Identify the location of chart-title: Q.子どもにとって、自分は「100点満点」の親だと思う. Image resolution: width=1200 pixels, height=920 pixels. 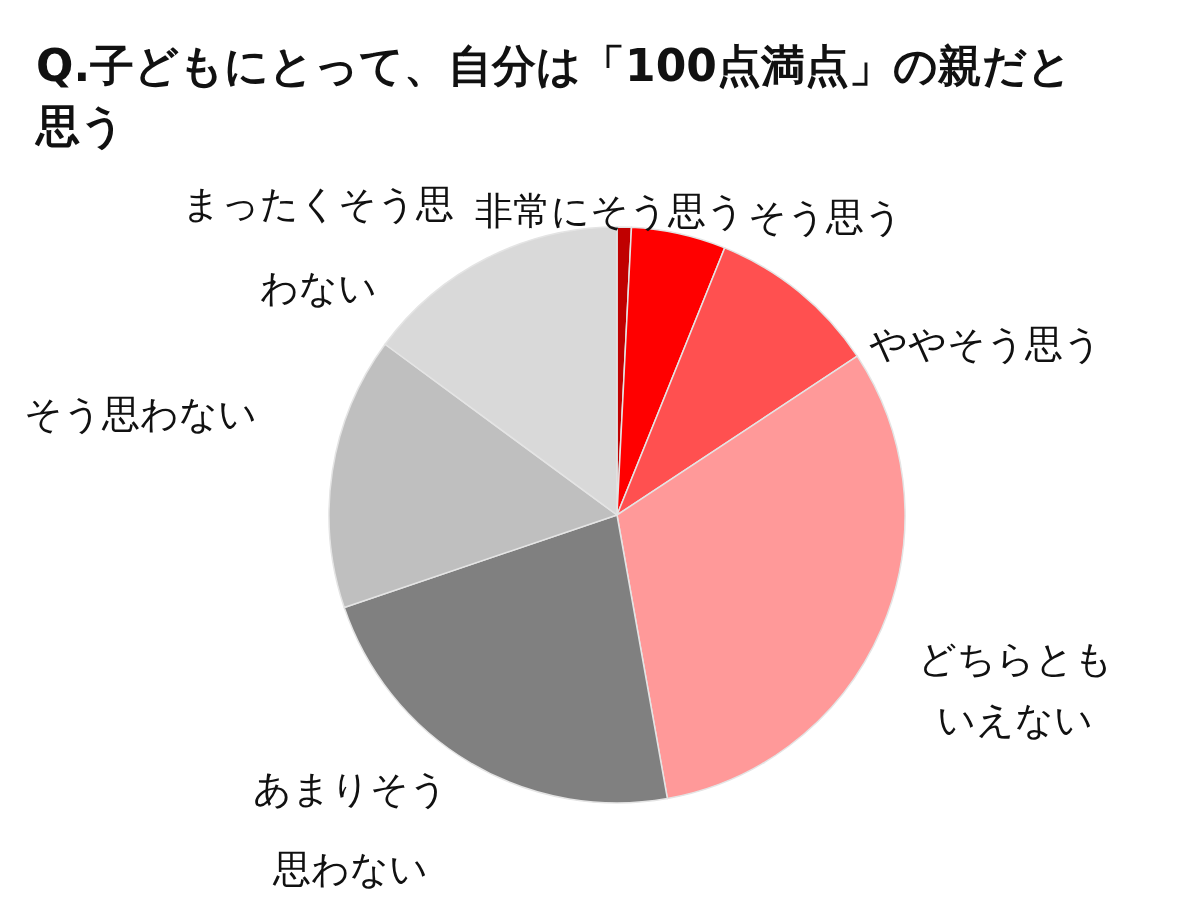
(554, 96).